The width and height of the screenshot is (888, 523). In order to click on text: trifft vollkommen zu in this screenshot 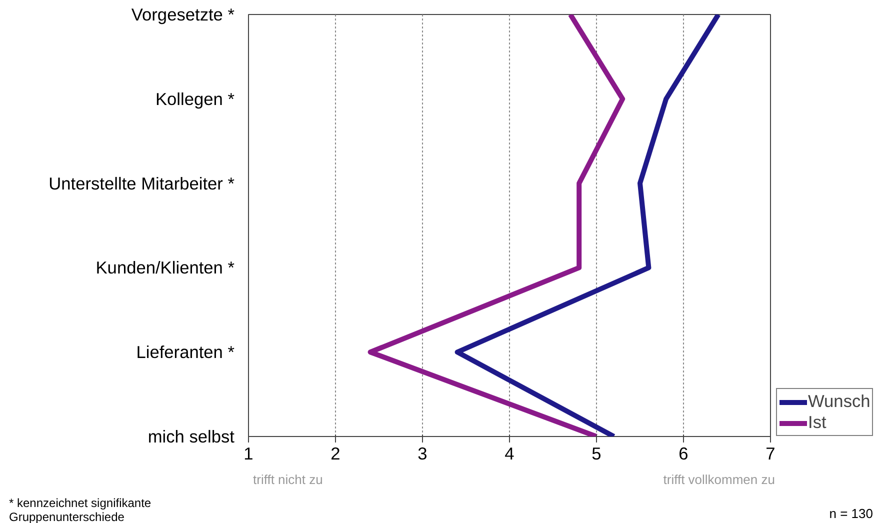, I will do `click(719, 480)`.